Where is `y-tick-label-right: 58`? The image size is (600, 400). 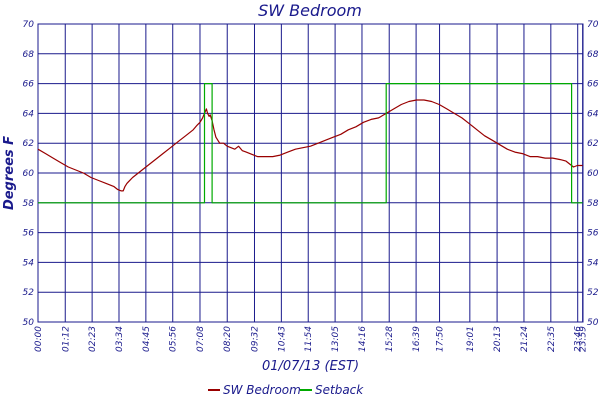
y-tick-label-right: 58 is located at coordinates (593, 204).